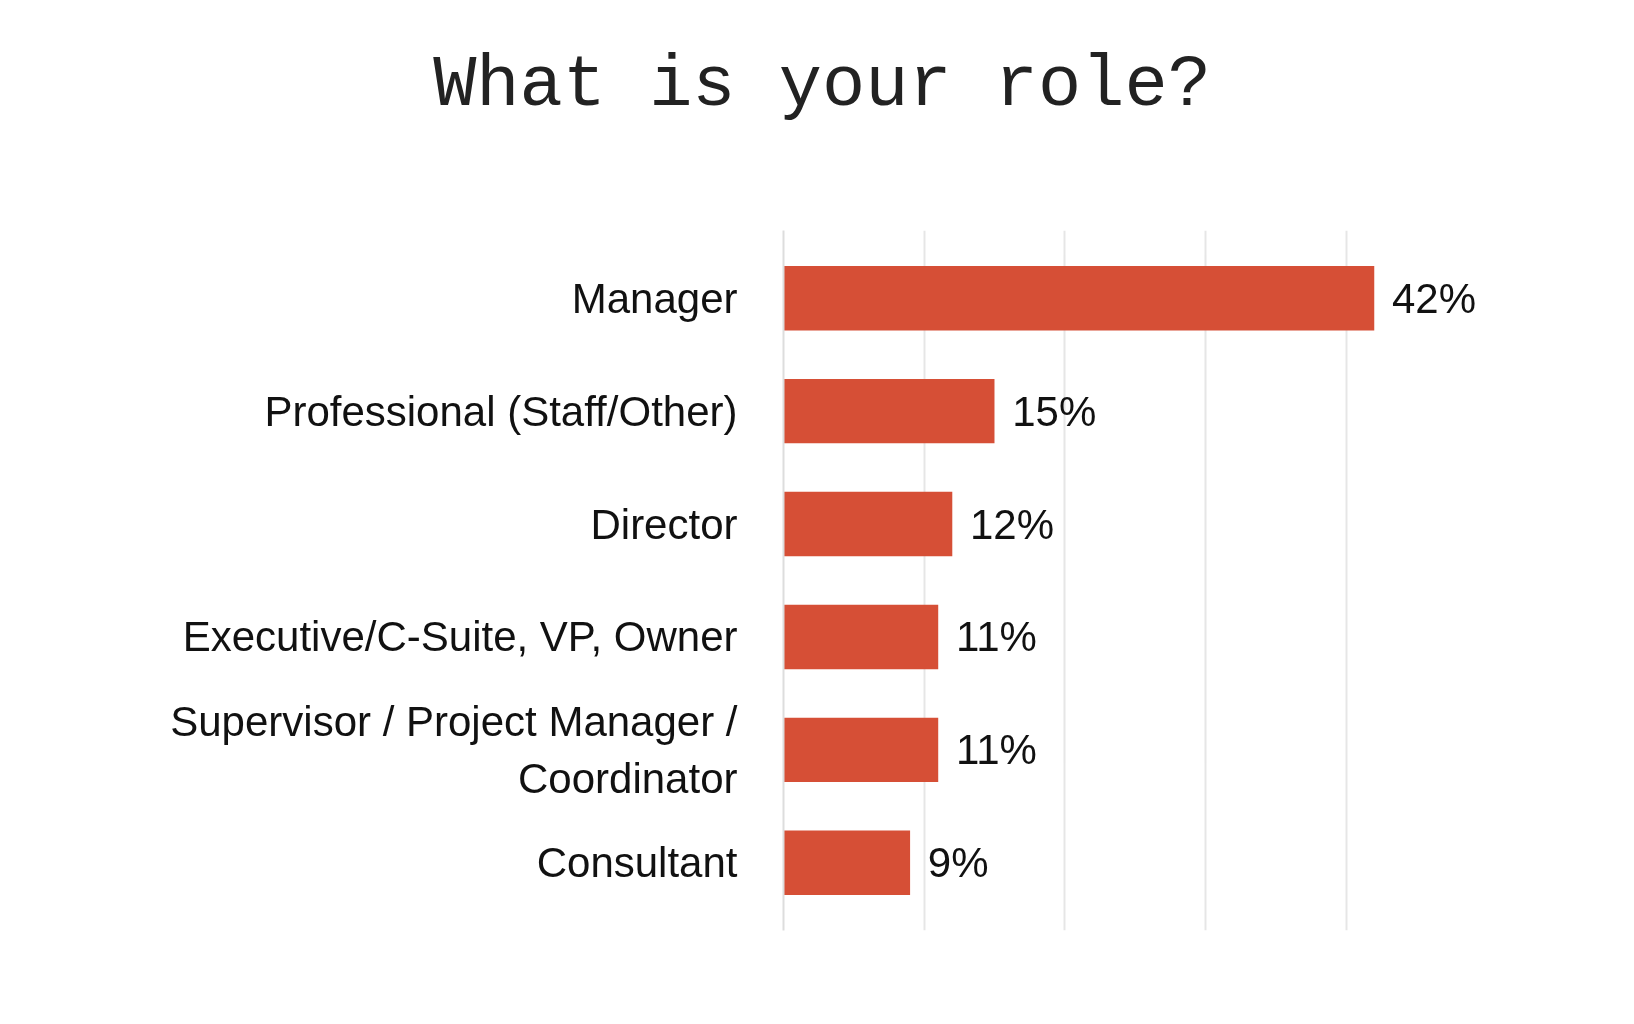 Image resolution: width=1634 pixels, height=1024 pixels. What do you see at coordinates (1434, 298) in the screenshot?
I see `data-label: 42%` at bounding box center [1434, 298].